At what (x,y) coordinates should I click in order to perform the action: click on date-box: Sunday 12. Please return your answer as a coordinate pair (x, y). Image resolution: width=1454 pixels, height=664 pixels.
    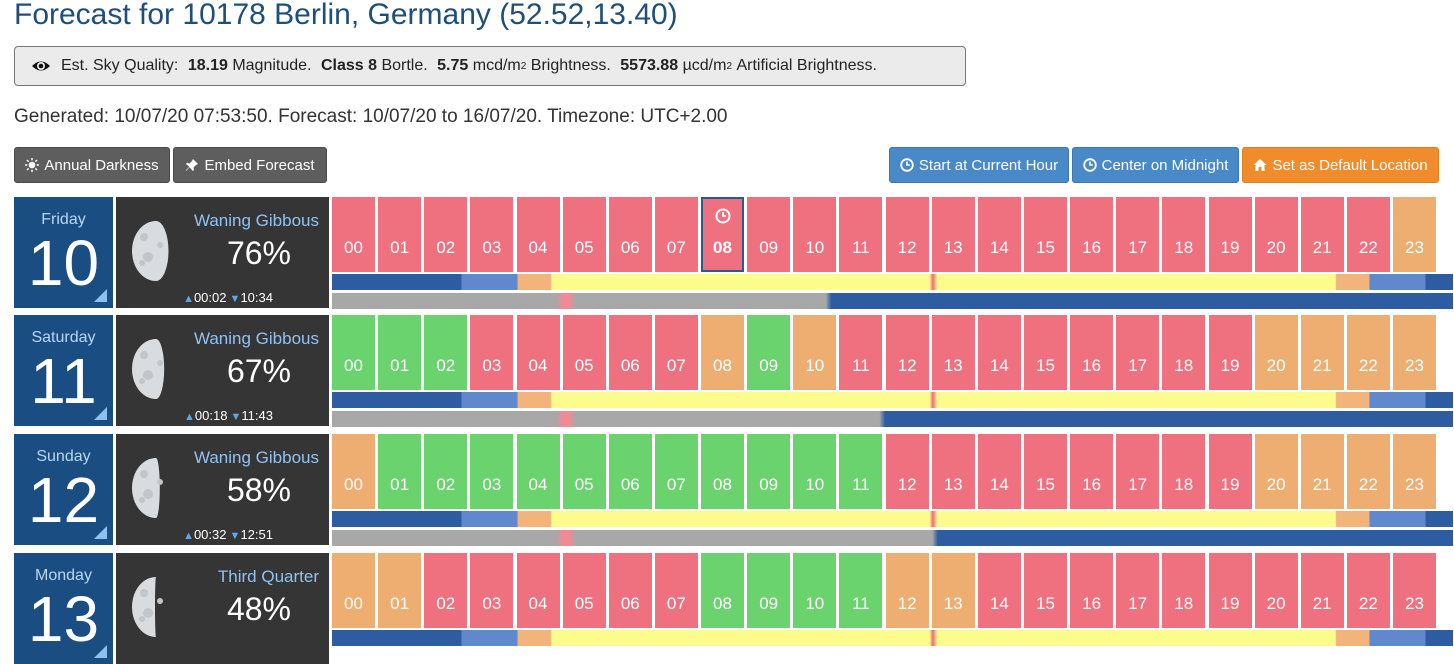
    Looking at the image, I should click on (63, 489).